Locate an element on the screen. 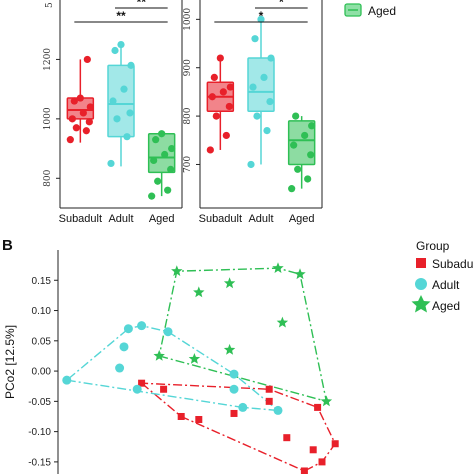 This screenshot has height=474, width=474. legend-subadult-marker is located at coordinates (421, 263).